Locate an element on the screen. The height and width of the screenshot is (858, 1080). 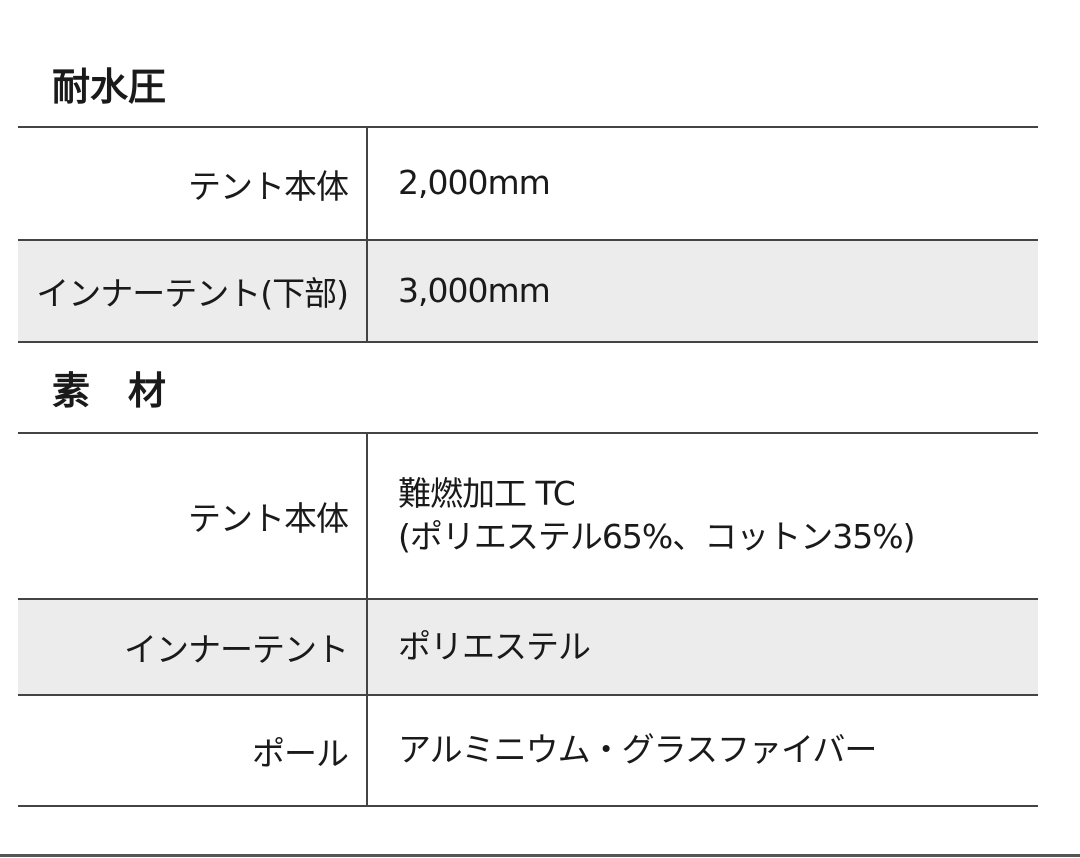
row-value: ポリエステル is located at coordinates (479, 647).